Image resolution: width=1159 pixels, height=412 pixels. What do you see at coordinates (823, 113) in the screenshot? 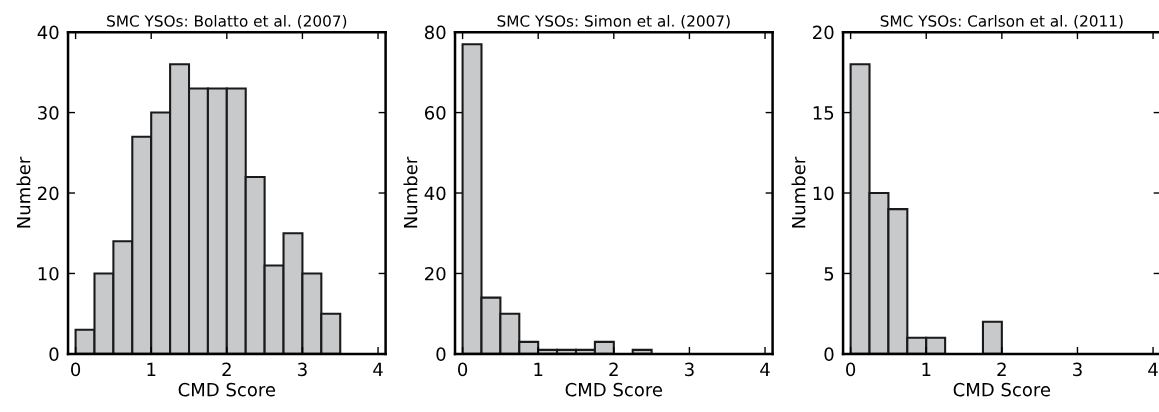
I see `y-tick-label: 15` at bounding box center [823, 113].